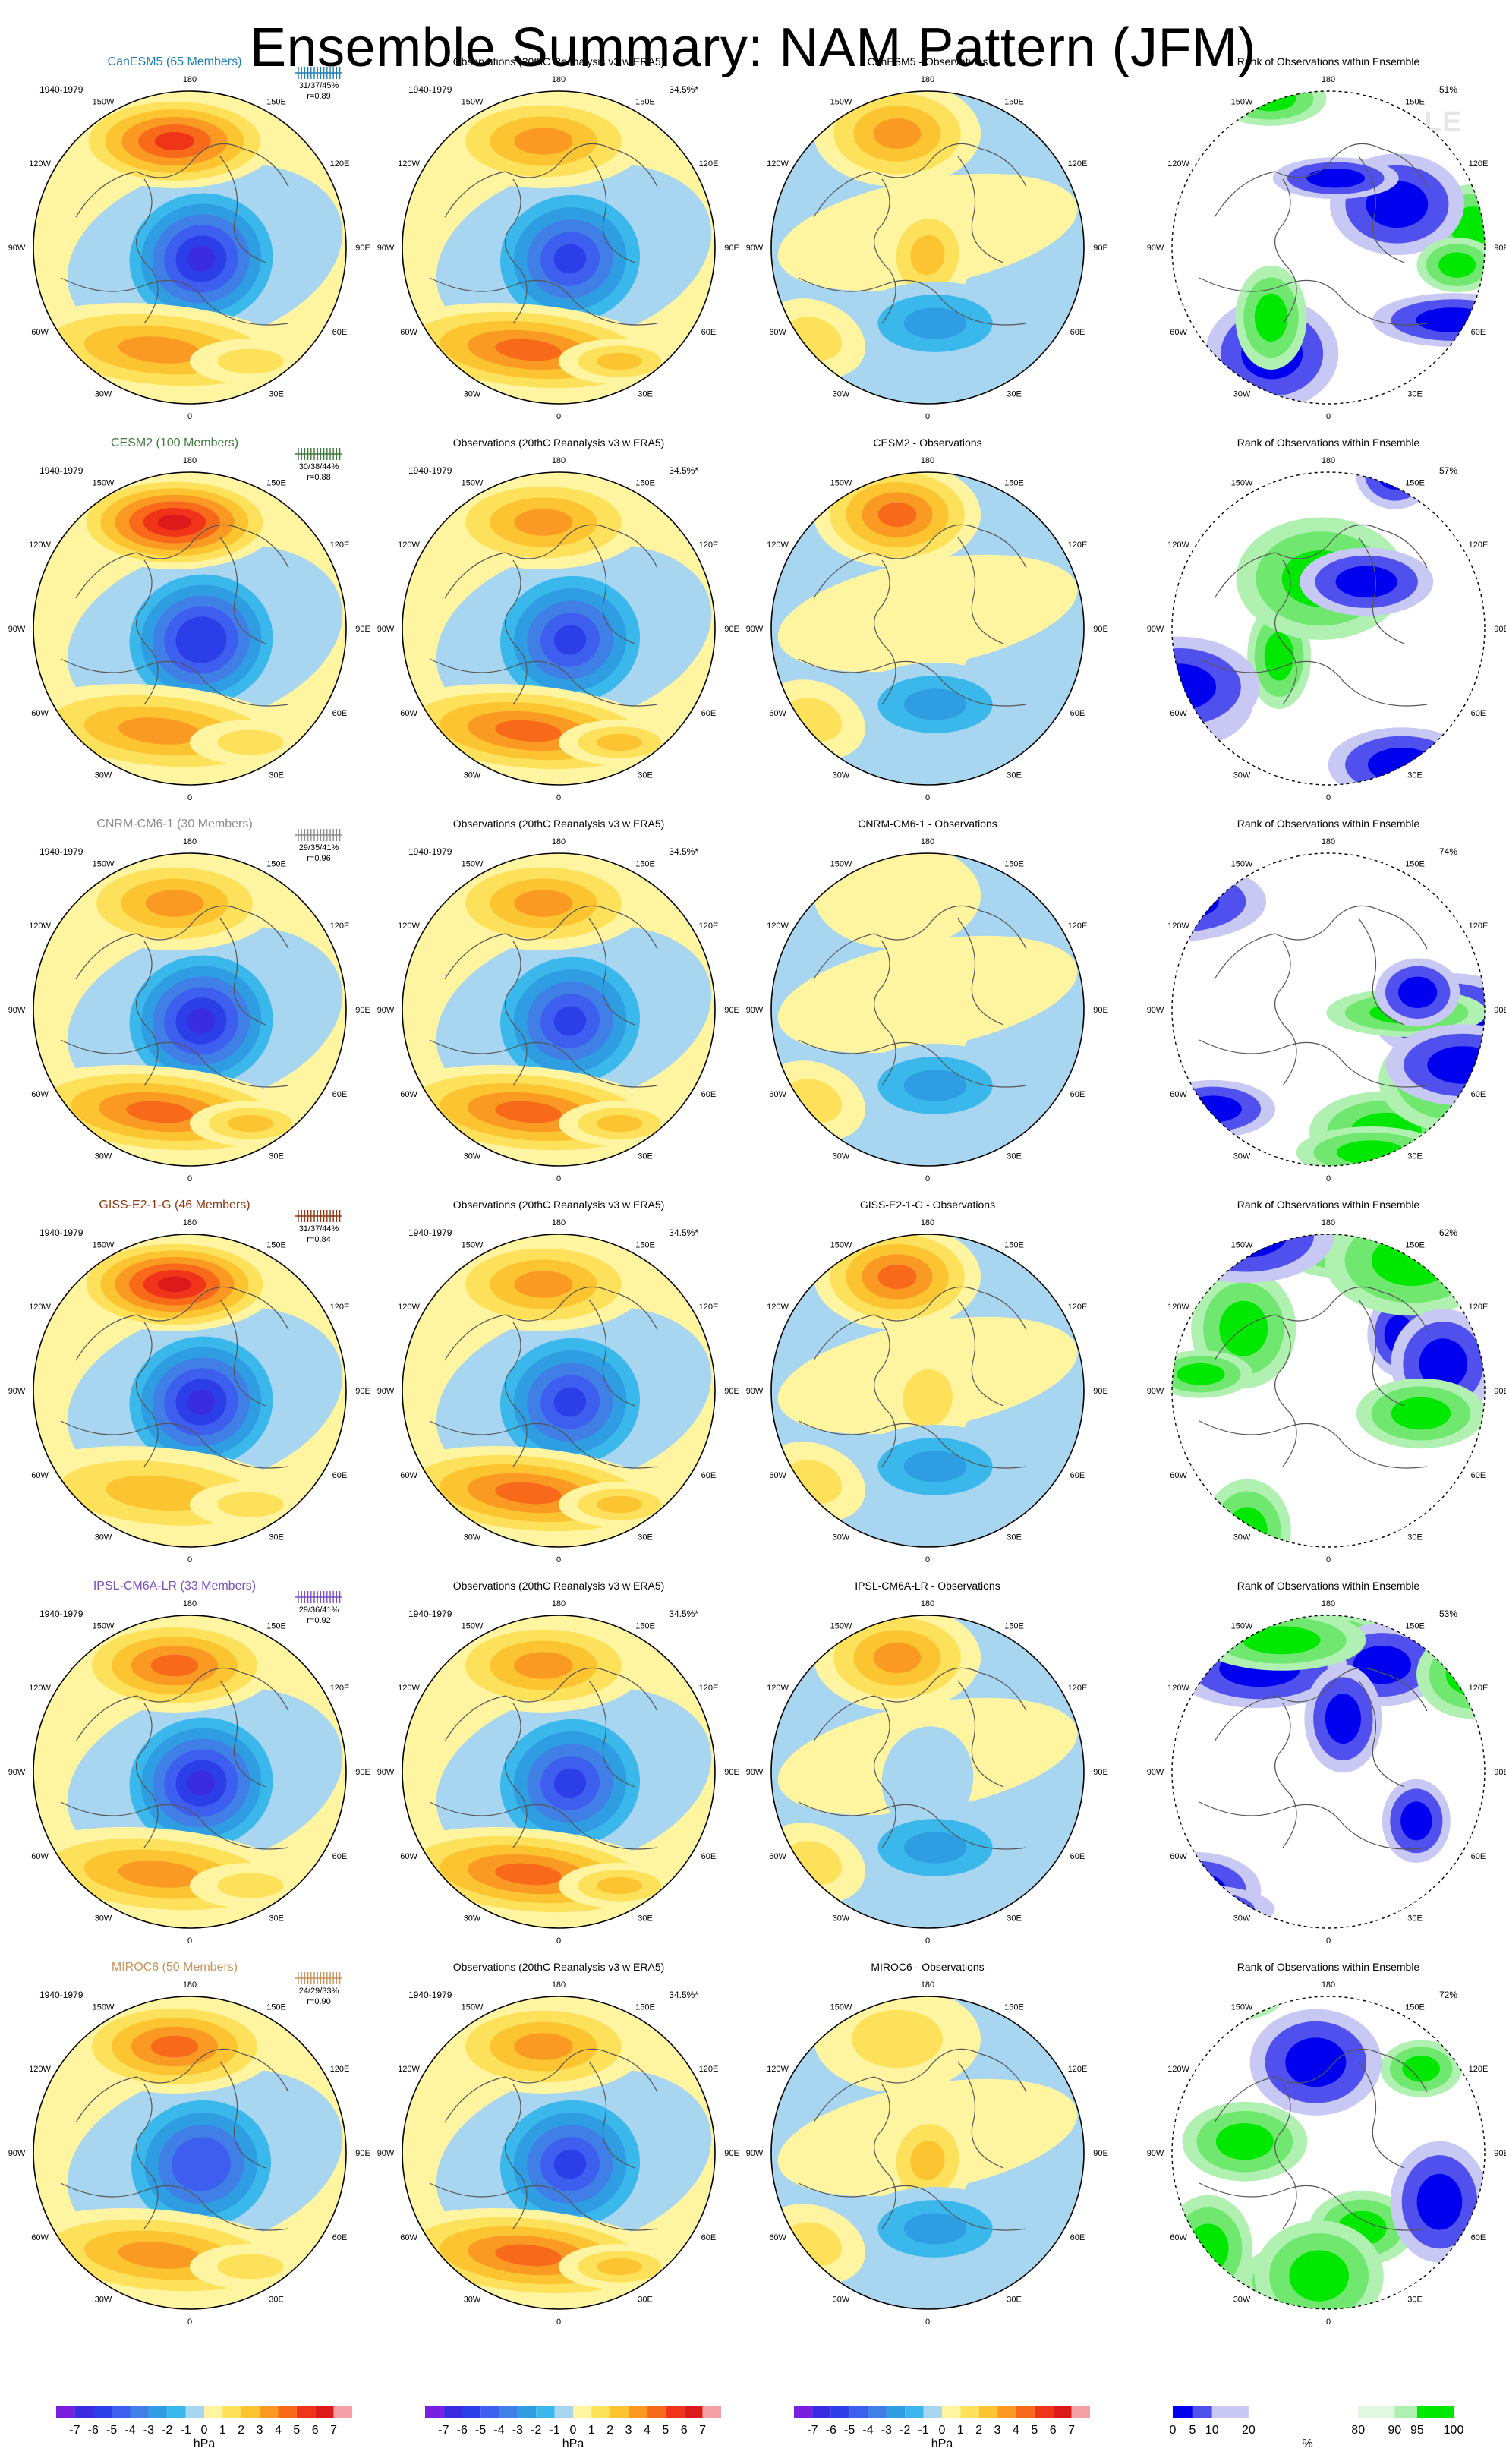 This screenshot has width=1506, height=2464. Describe the element at coordinates (1371, 1152) in the screenshot. I see `rank-region` at that location.